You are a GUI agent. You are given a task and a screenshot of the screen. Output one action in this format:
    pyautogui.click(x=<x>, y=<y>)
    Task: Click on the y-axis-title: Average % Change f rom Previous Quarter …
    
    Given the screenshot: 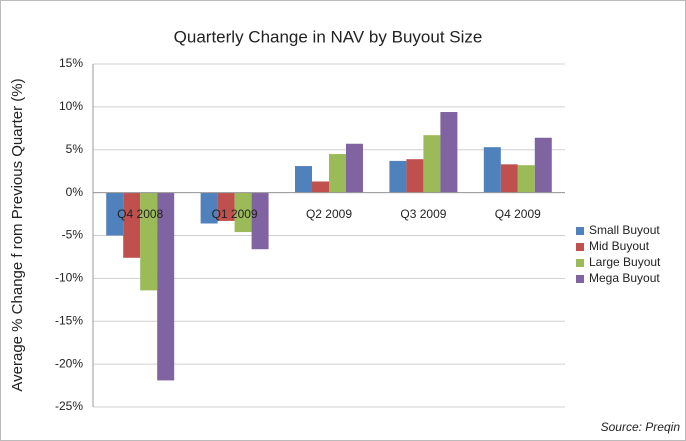 What is the action you would take?
    pyautogui.click(x=17, y=234)
    